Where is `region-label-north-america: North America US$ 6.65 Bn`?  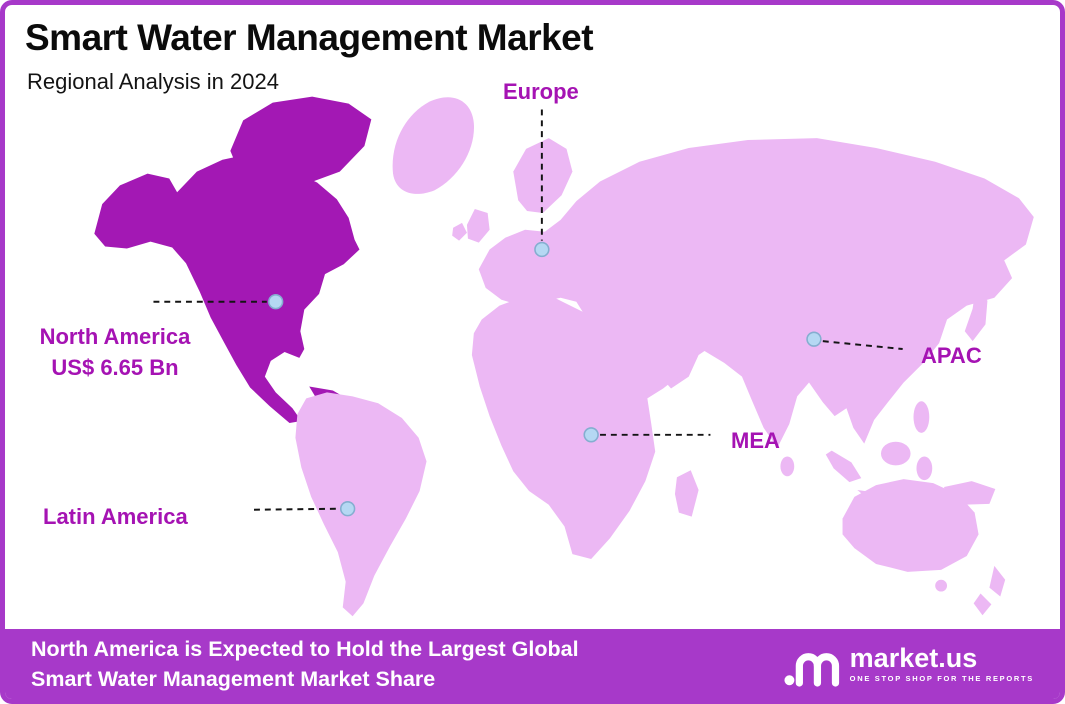
region-label-north-america: North America US$ 6.65 Bn is located at coordinates (115, 352).